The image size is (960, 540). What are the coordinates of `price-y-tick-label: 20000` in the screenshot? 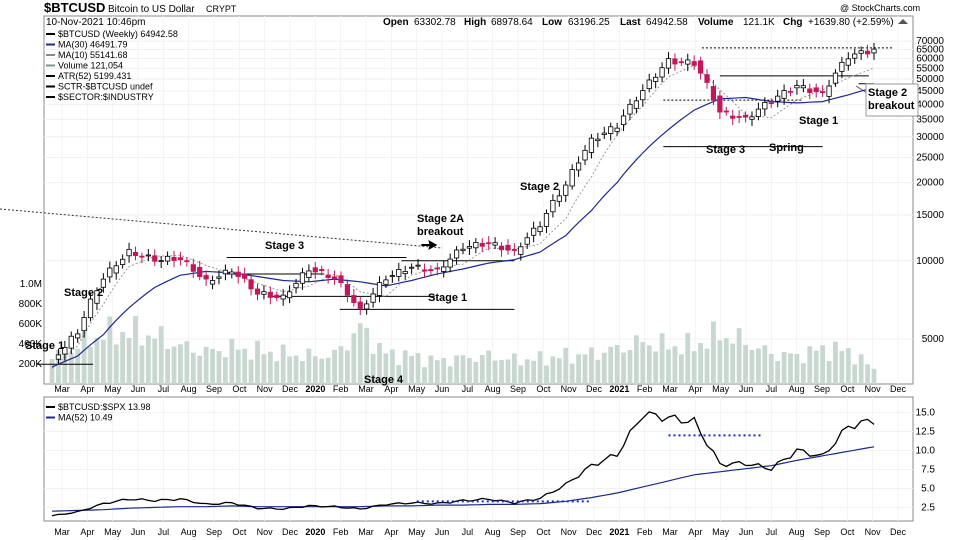 It's located at (930, 183).